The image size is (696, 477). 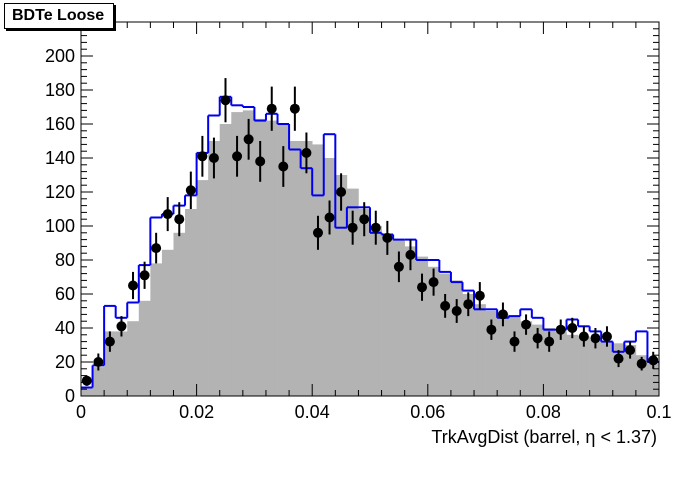 I want to click on chart-title: BDTe Loose, so click(x=59, y=16).